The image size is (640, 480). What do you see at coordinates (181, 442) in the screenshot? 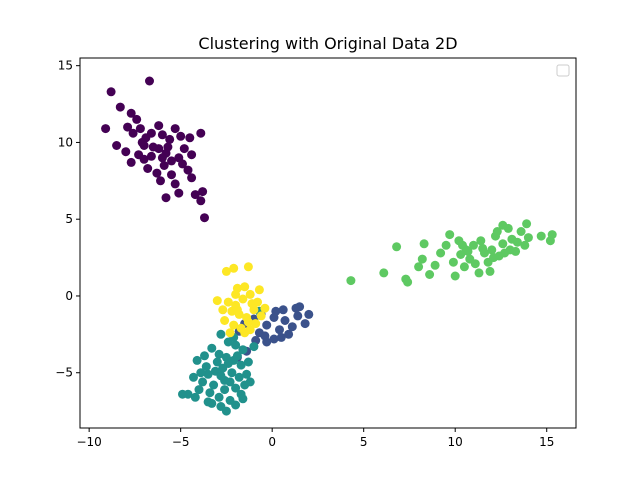
I see `x-tick-label: −5` at bounding box center [181, 442].